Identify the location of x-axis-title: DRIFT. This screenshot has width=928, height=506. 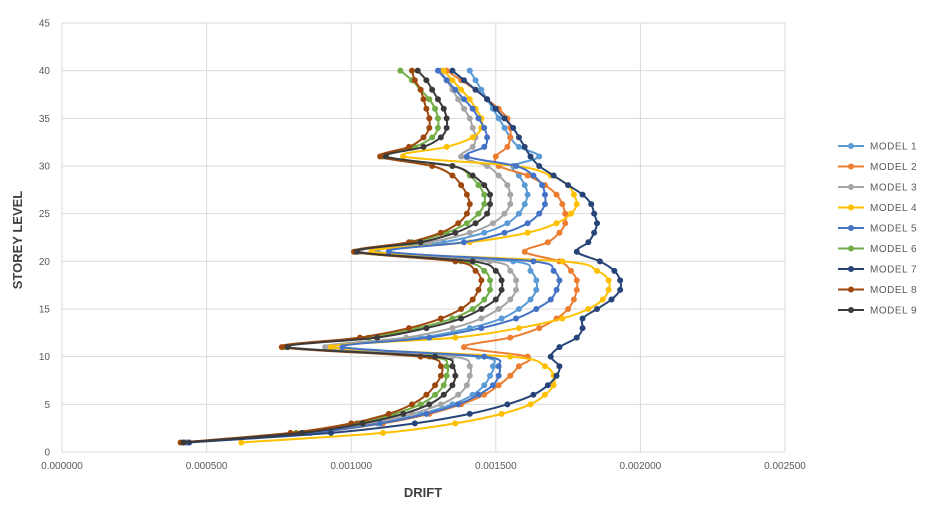
(423, 492).